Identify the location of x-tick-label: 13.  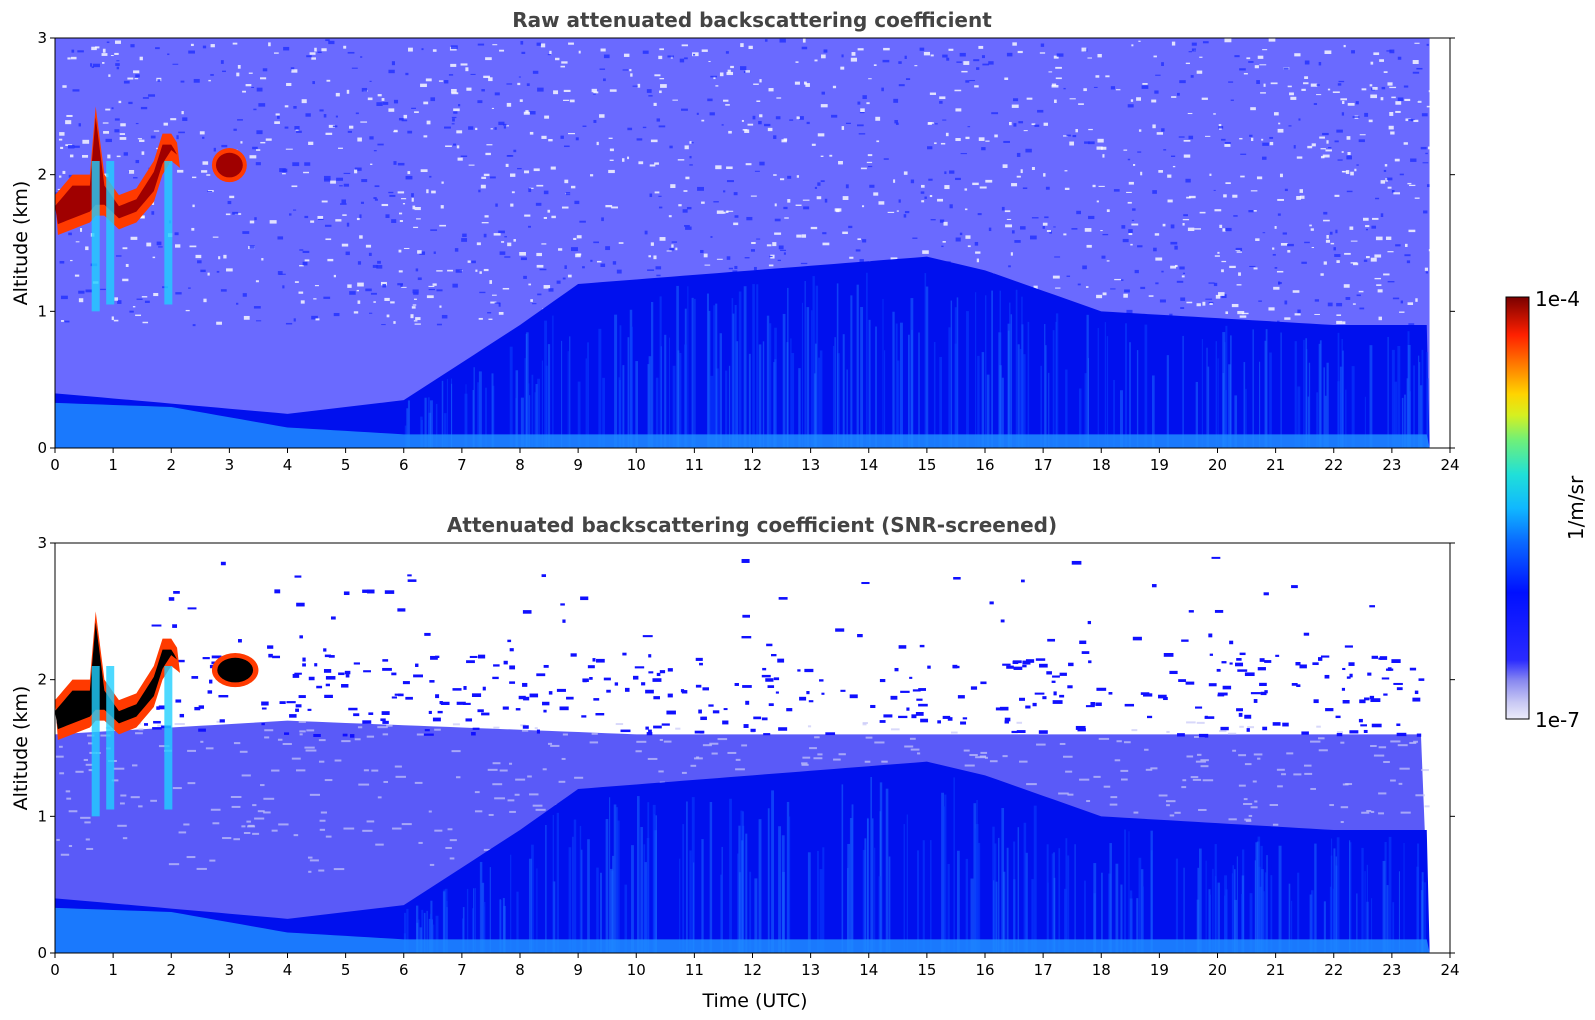
(810, 465).